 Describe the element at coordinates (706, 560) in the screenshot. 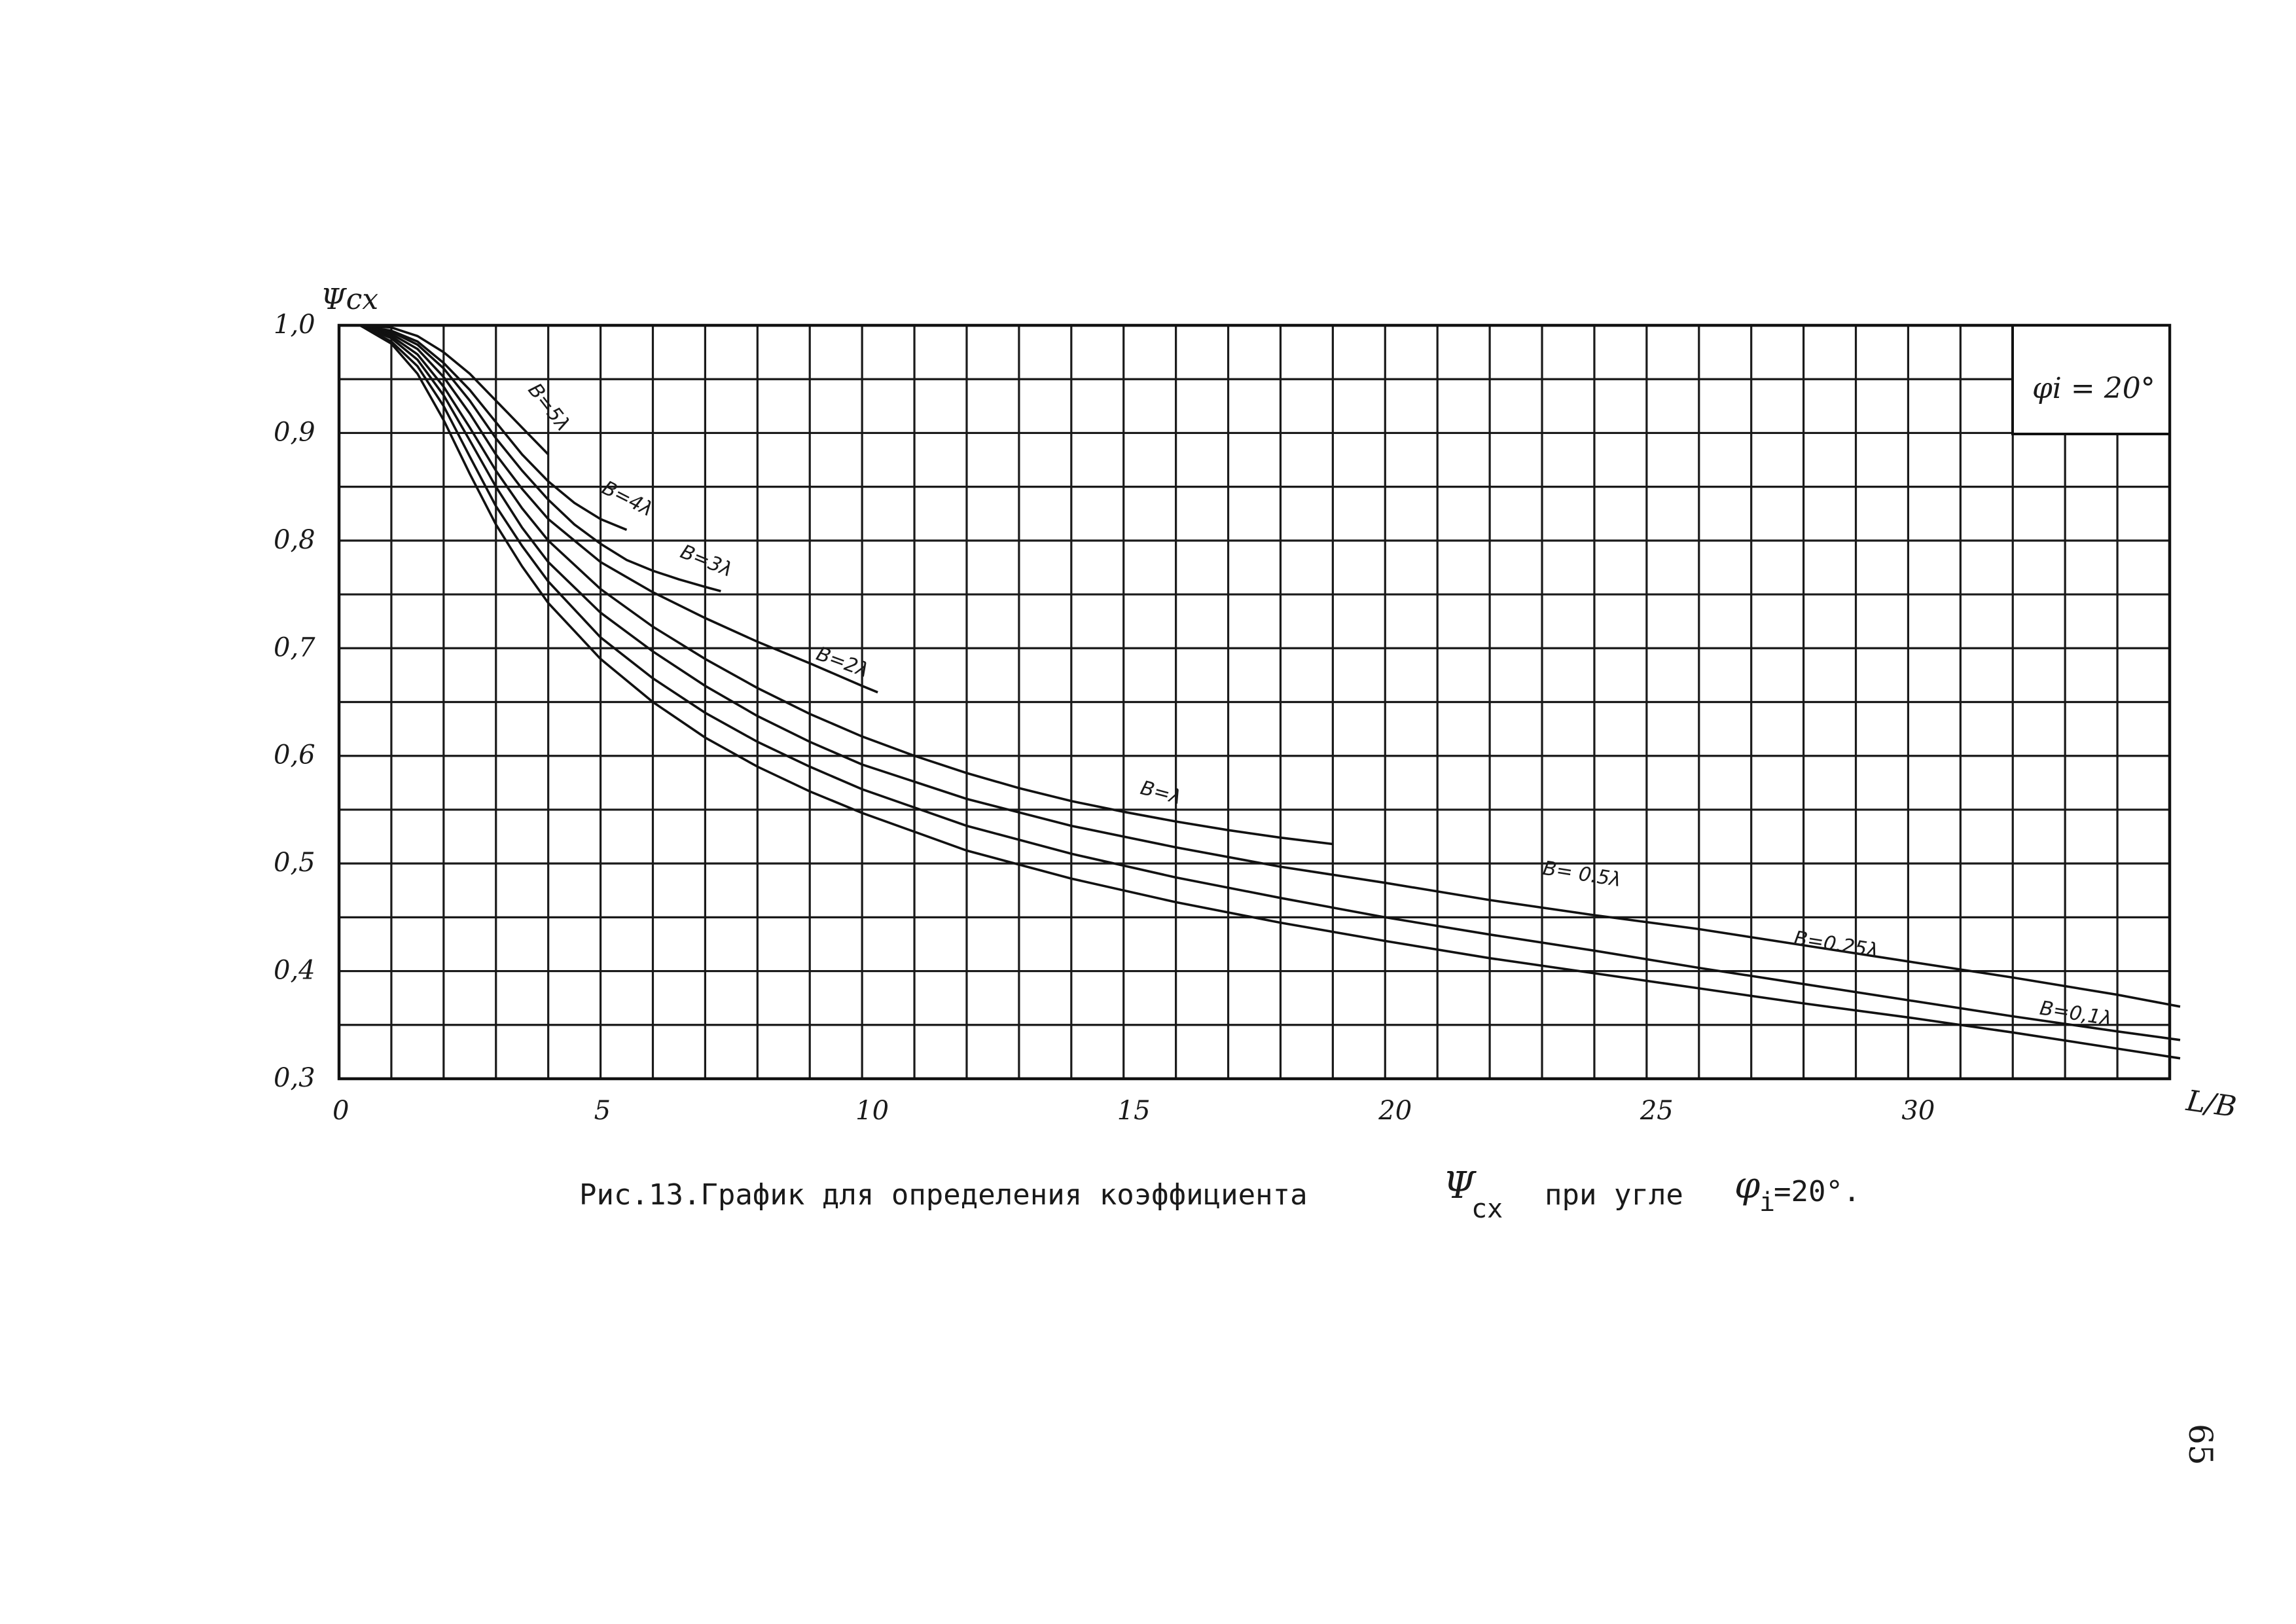

I see `series-label: B=3λ` at that location.